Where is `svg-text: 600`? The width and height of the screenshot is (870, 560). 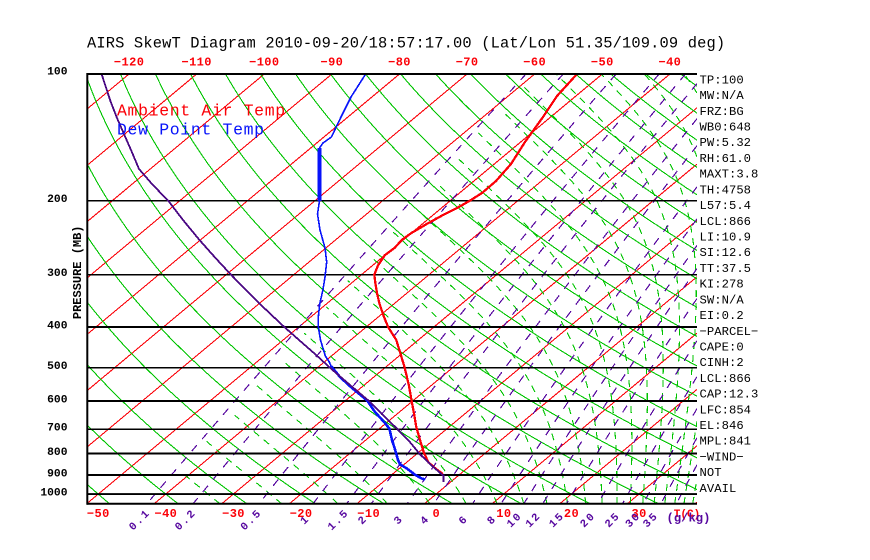
svg-text: 600 is located at coordinates (57, 401).